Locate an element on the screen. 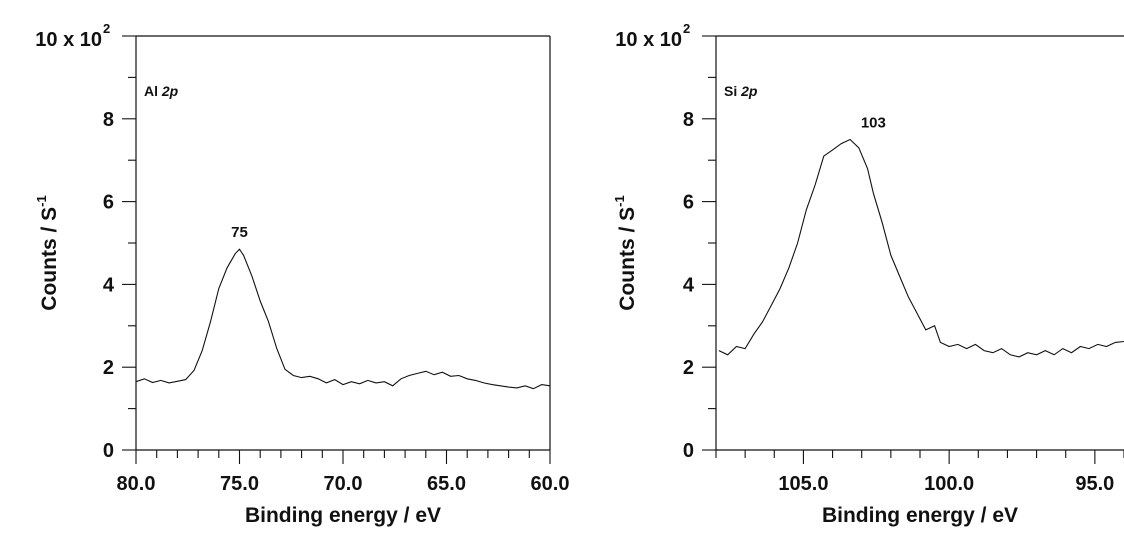  panel-label: Al 2p is located at coordinates (161, 91).